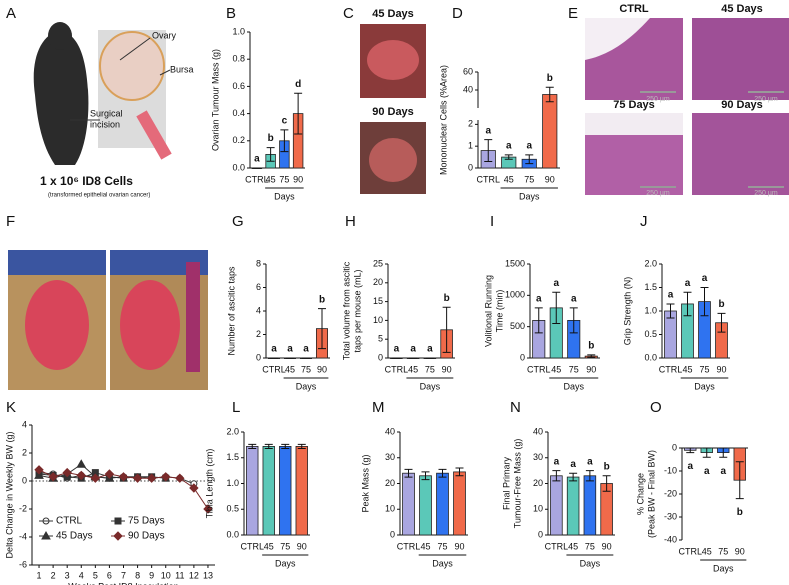 The height and width of the screenshot is (585, 789). I want to click on label: Surgical, so click(106, 113).